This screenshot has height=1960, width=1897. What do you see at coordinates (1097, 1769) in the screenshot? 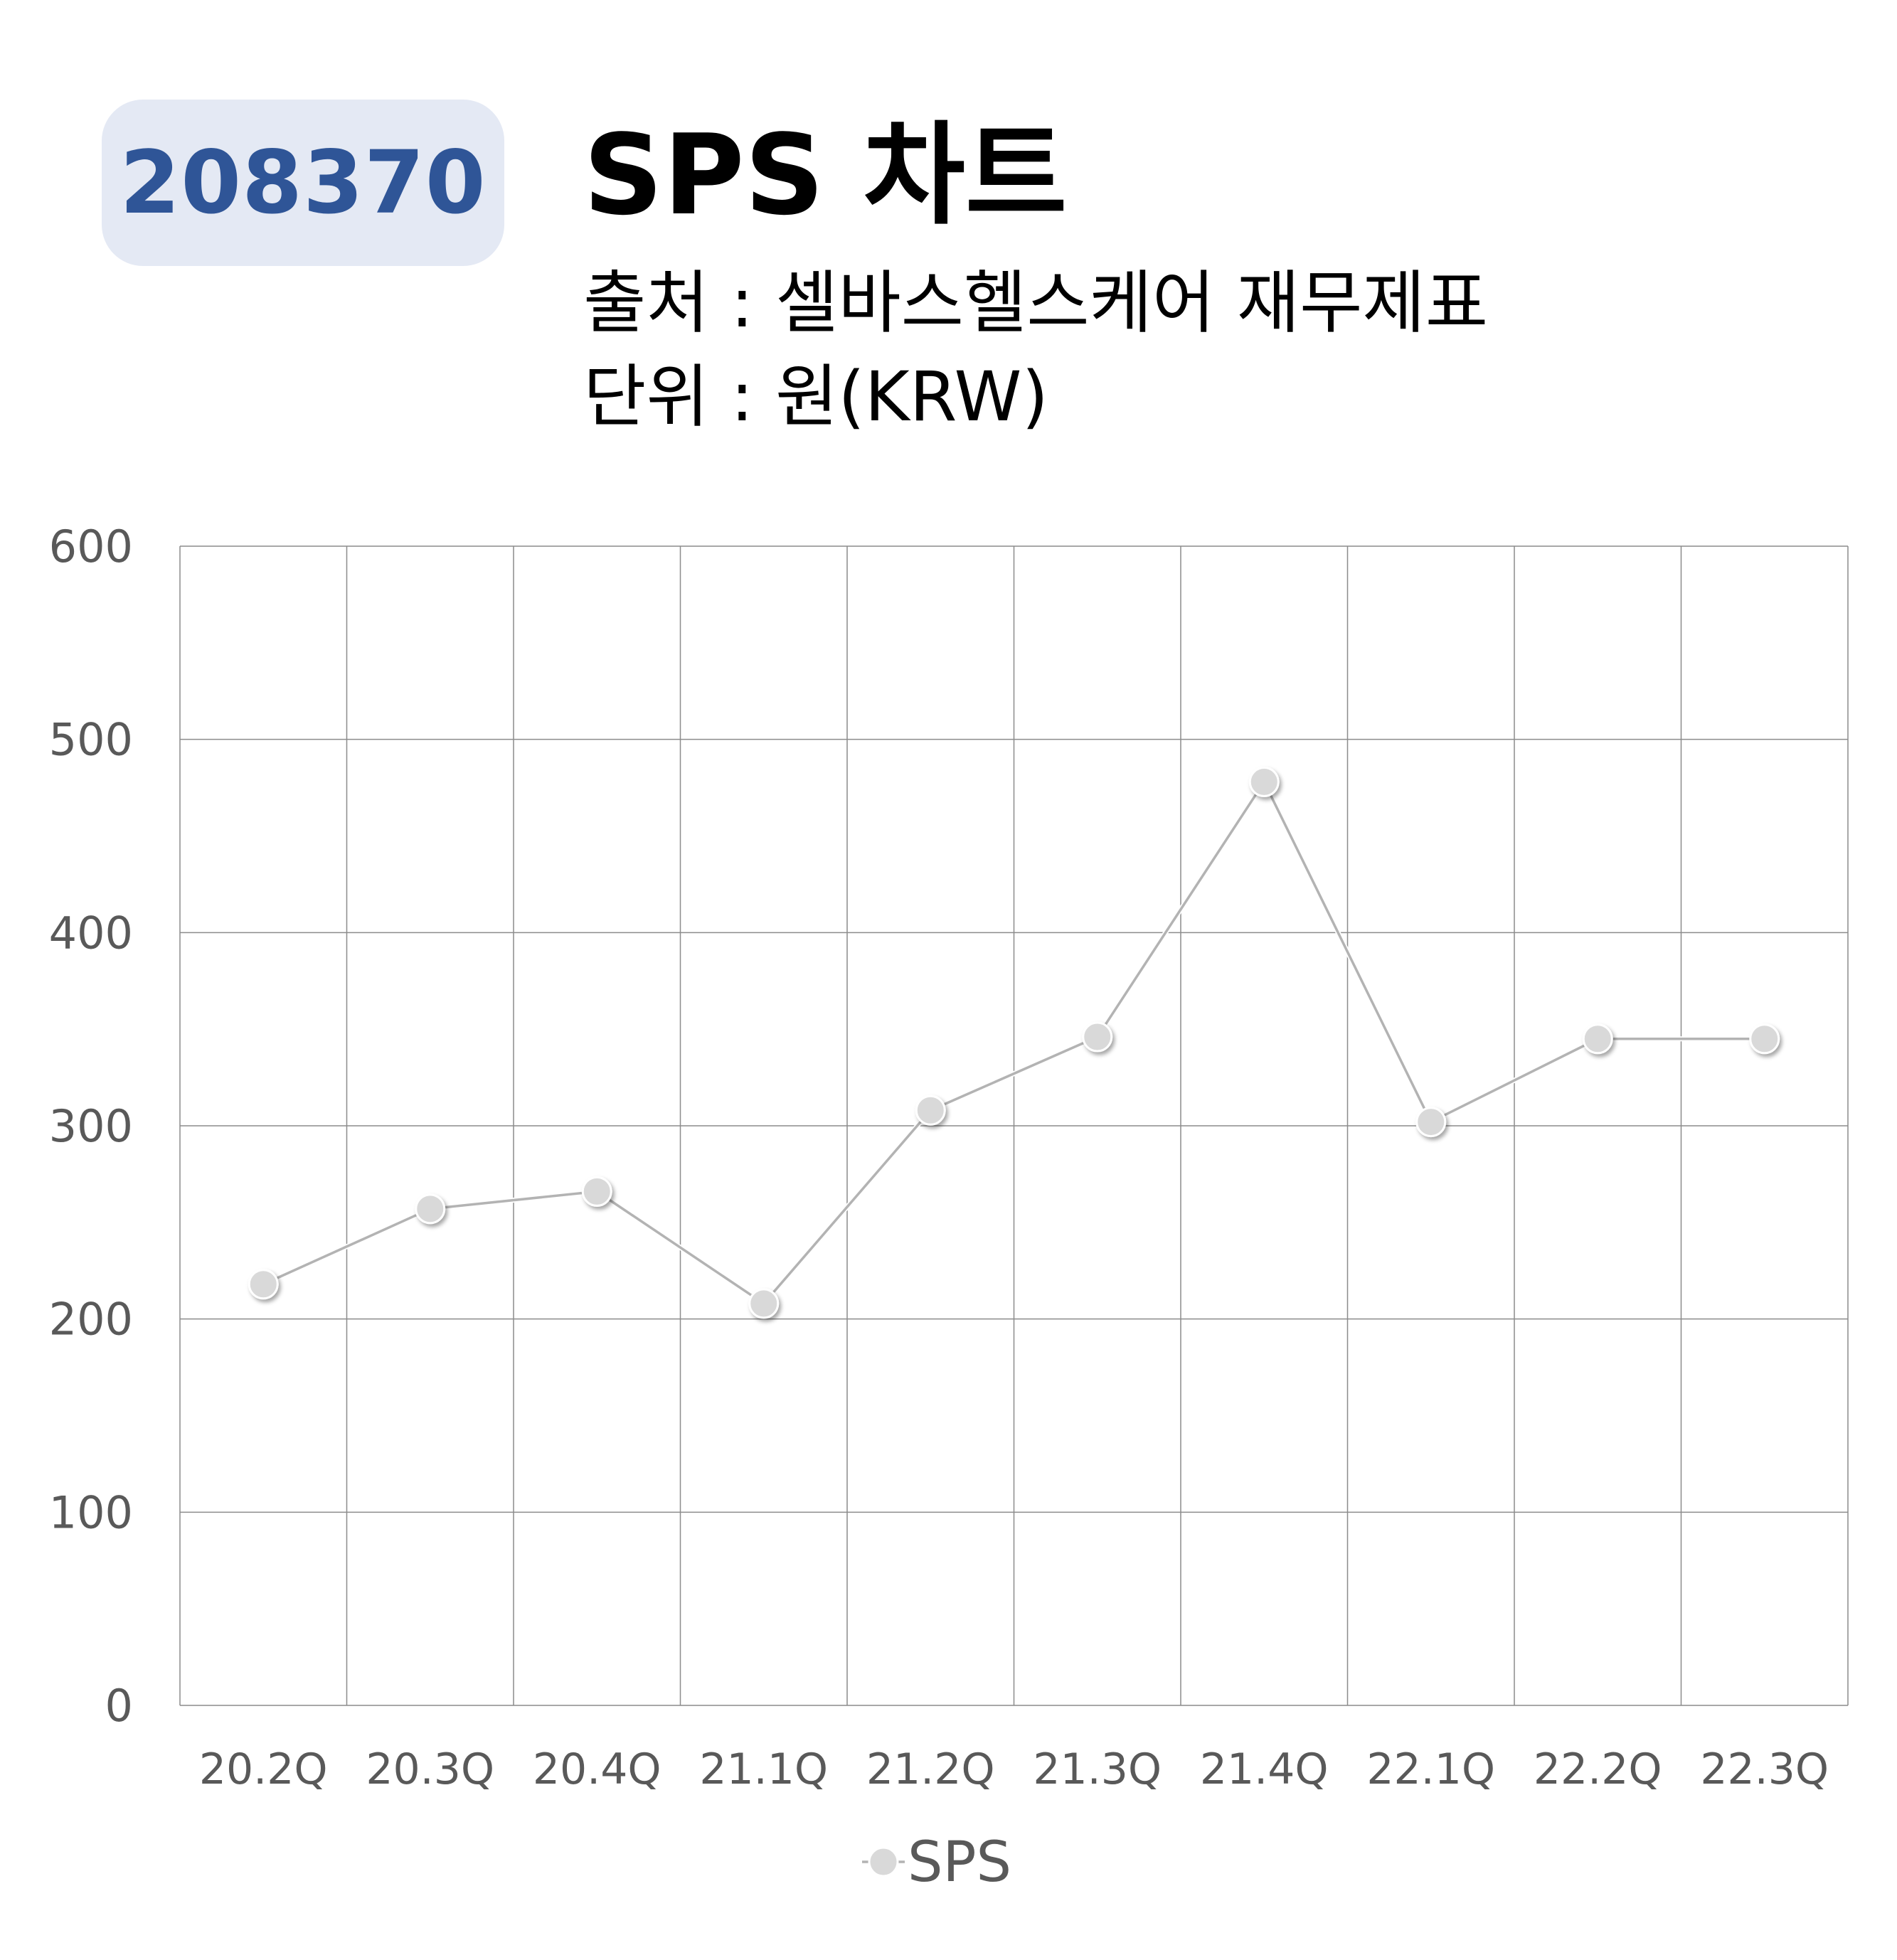
I see `x-tick-label: 21.3Q` at bounding box center [1097, 1769].